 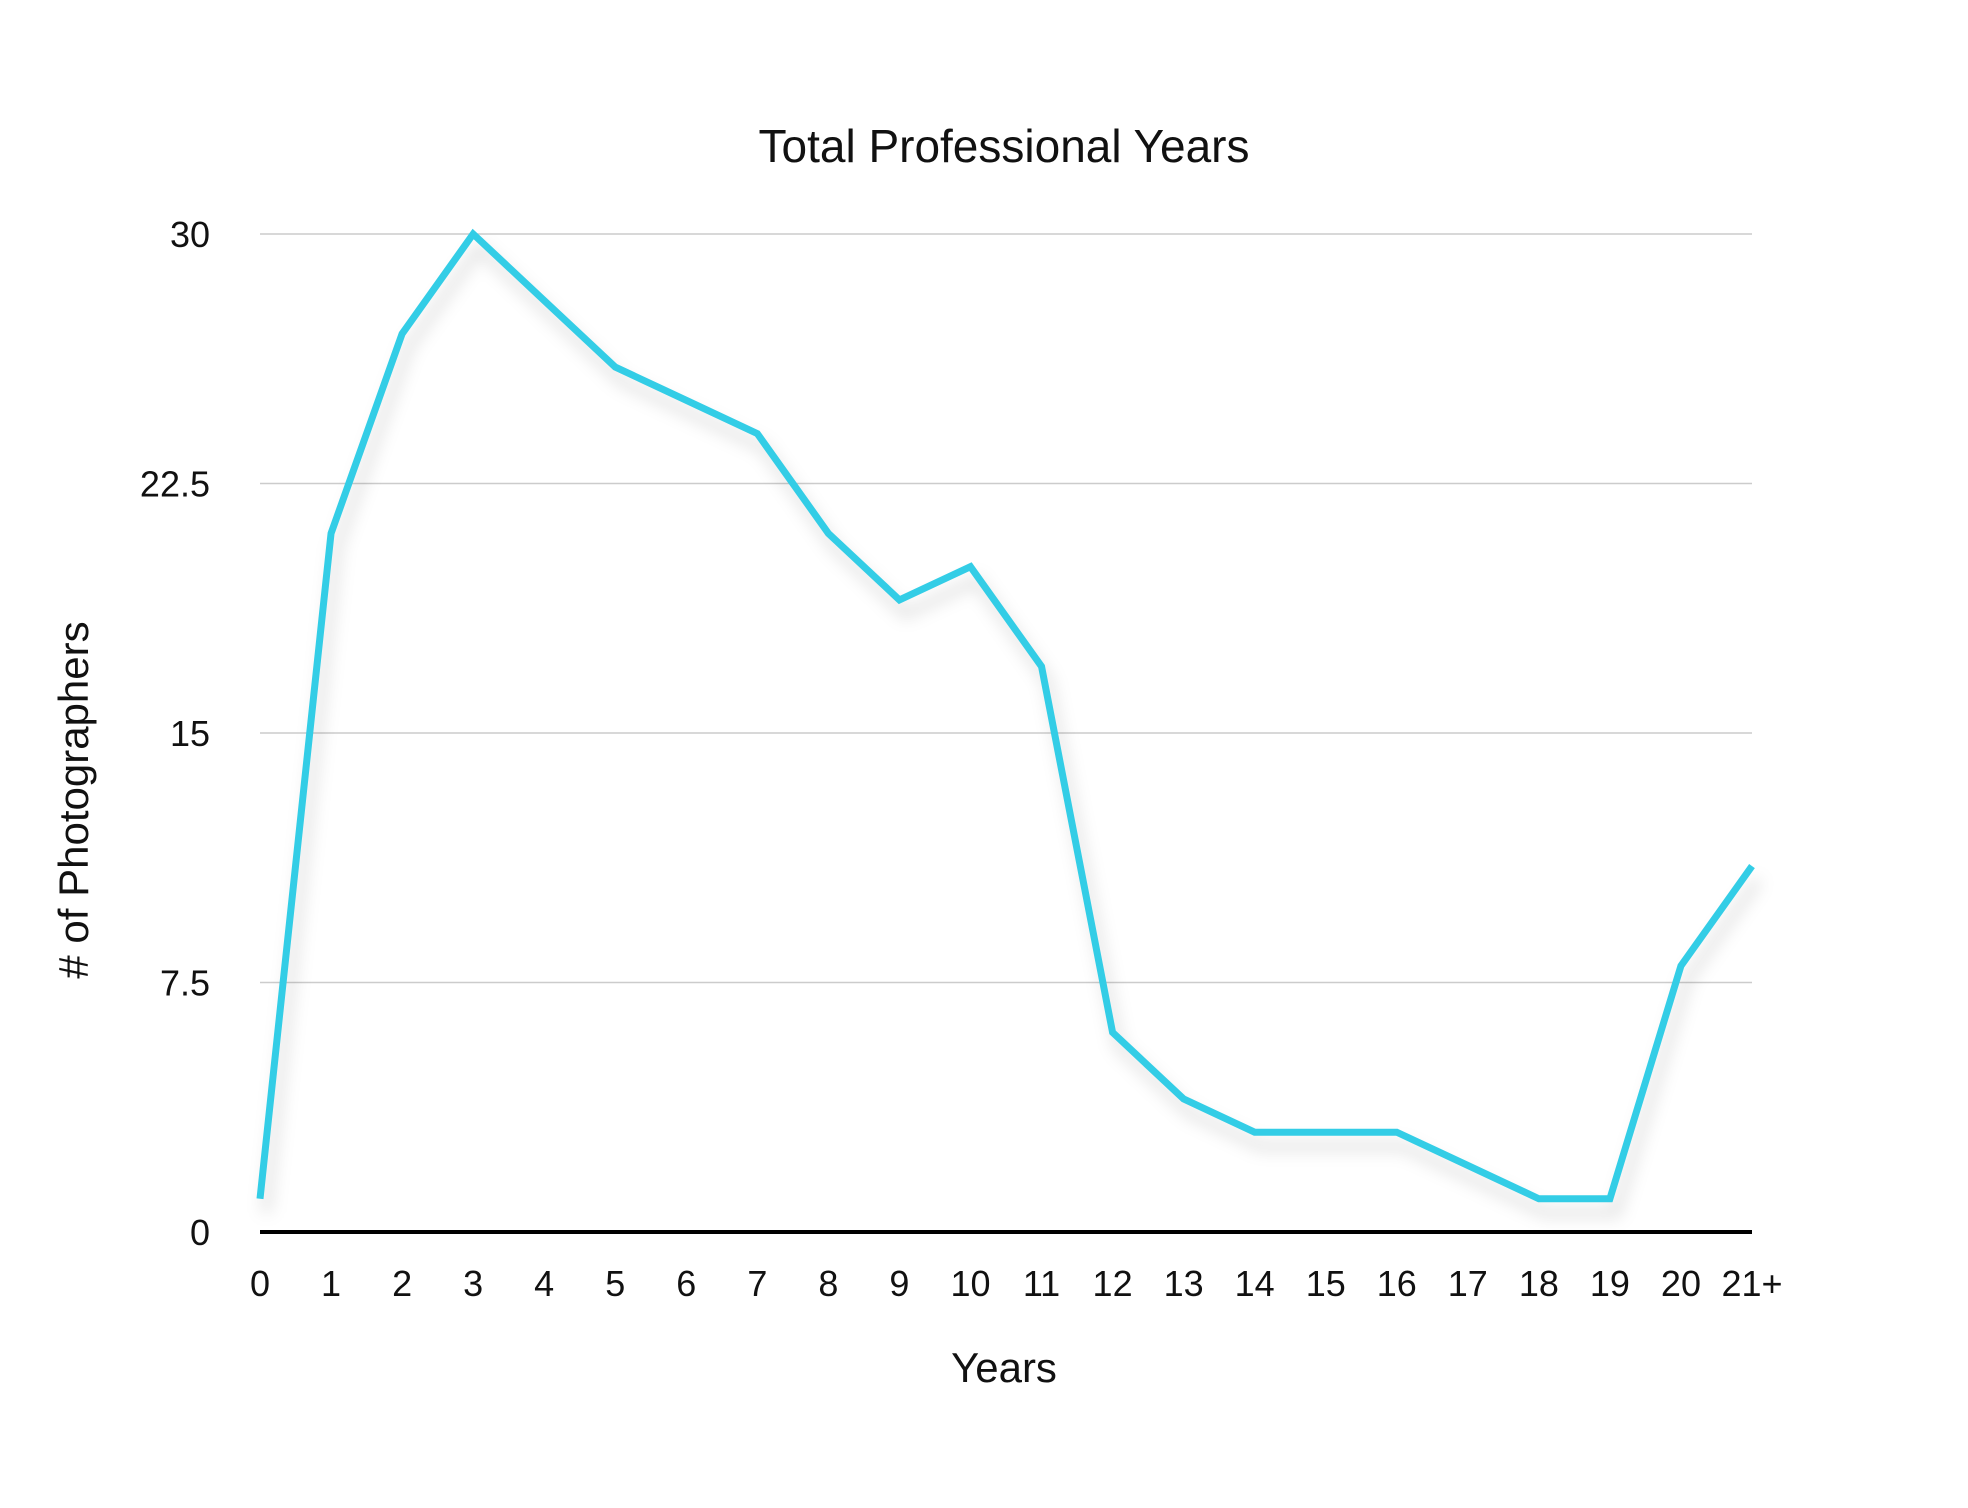 I want to click on x-tick-label: 20, so click(x=1681, y=1283).